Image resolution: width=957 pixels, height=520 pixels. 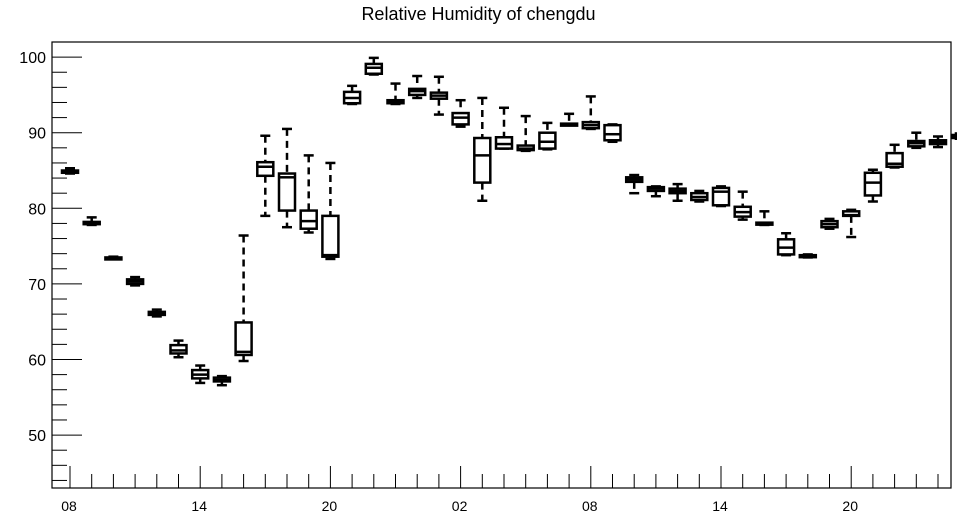 What do you see at coordinates (460, 506) in the screenshot?
I see `x-tick-label: 02` at bounding box center [460, 506].